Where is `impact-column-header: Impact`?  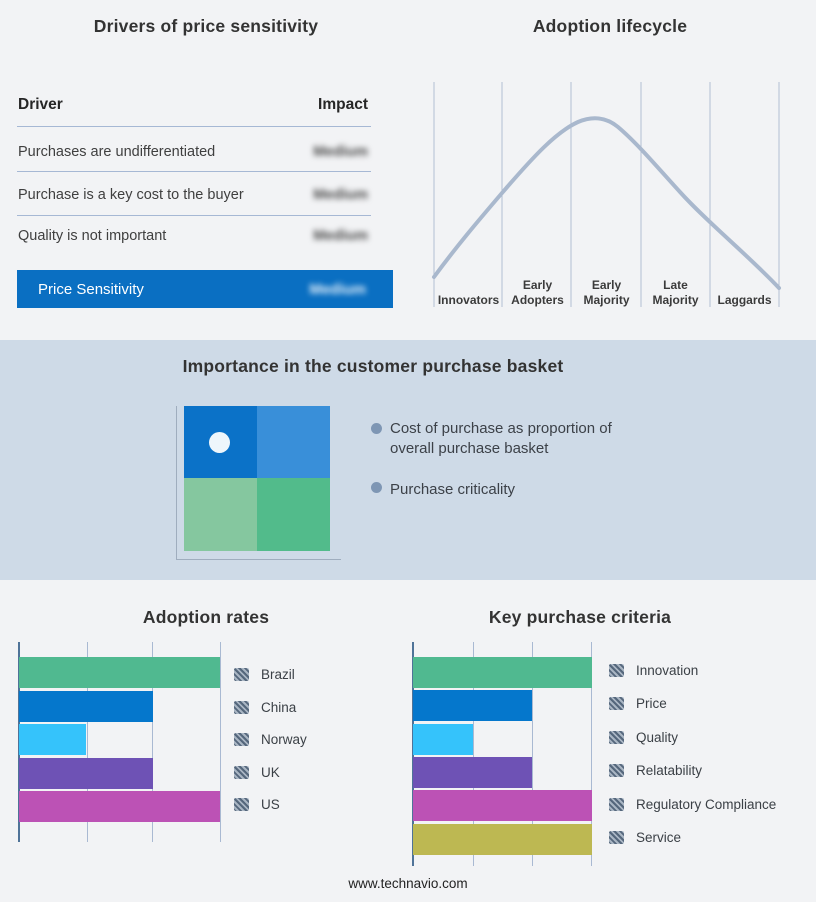
impact-column-header: Impact is located at coordinates (343, 104).